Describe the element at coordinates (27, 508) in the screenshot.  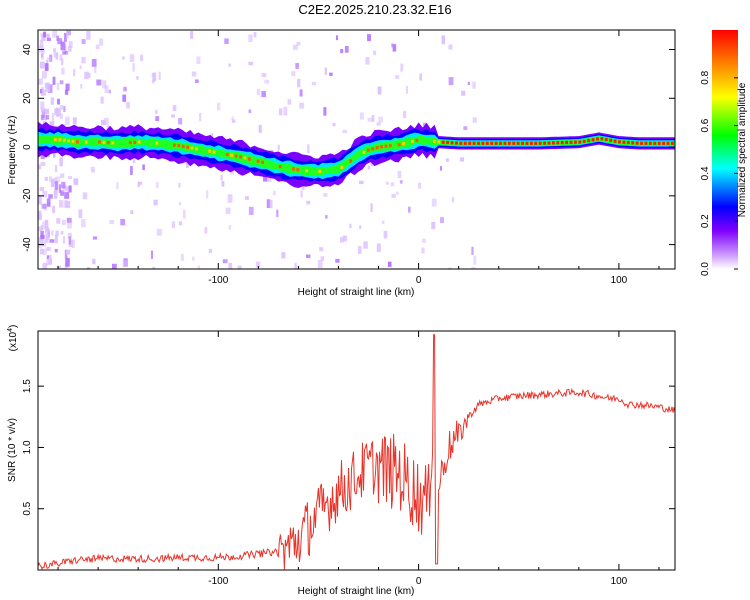
I see `snr-y-tick-label: 0.5` at that location.